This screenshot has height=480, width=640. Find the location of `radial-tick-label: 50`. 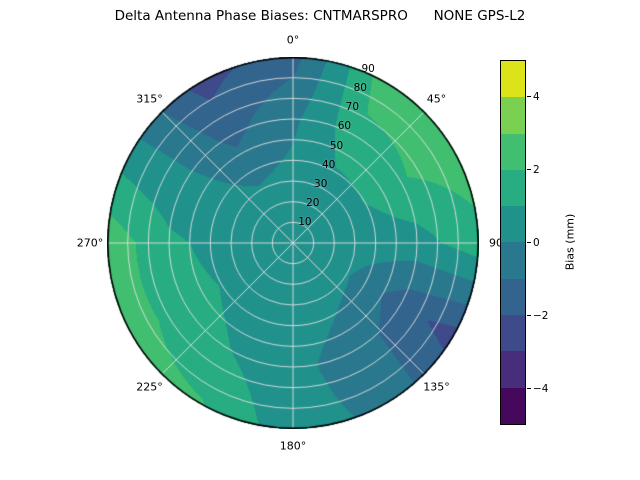

radial-tick-label: 50 is located at coordinates (336, 145).